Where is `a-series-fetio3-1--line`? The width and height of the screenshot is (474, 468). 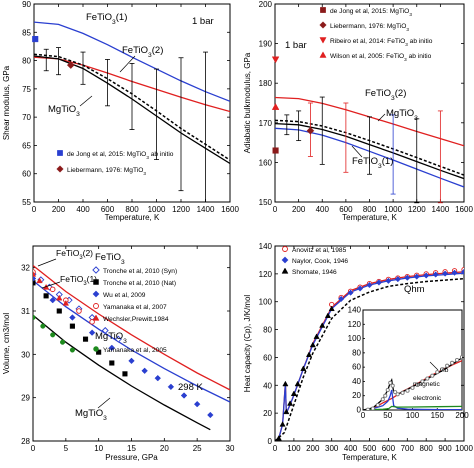 a-series-fetio3-1--line is located at coordinates (132, 61).